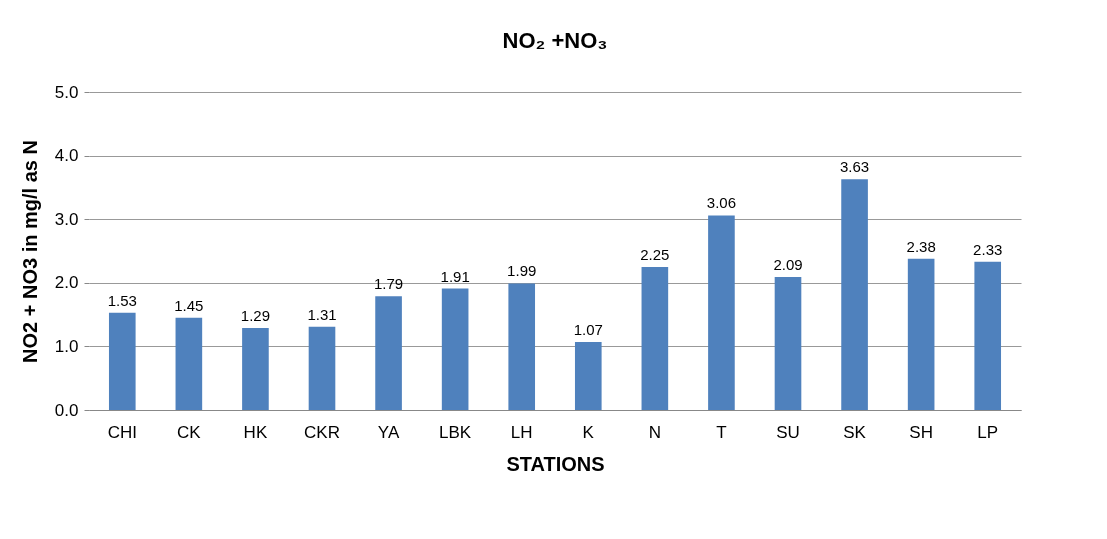  What do you see at coordinates (721, 432) in the screenshot?
I see `x-tick-label: T` at bounding box center [721, 432].